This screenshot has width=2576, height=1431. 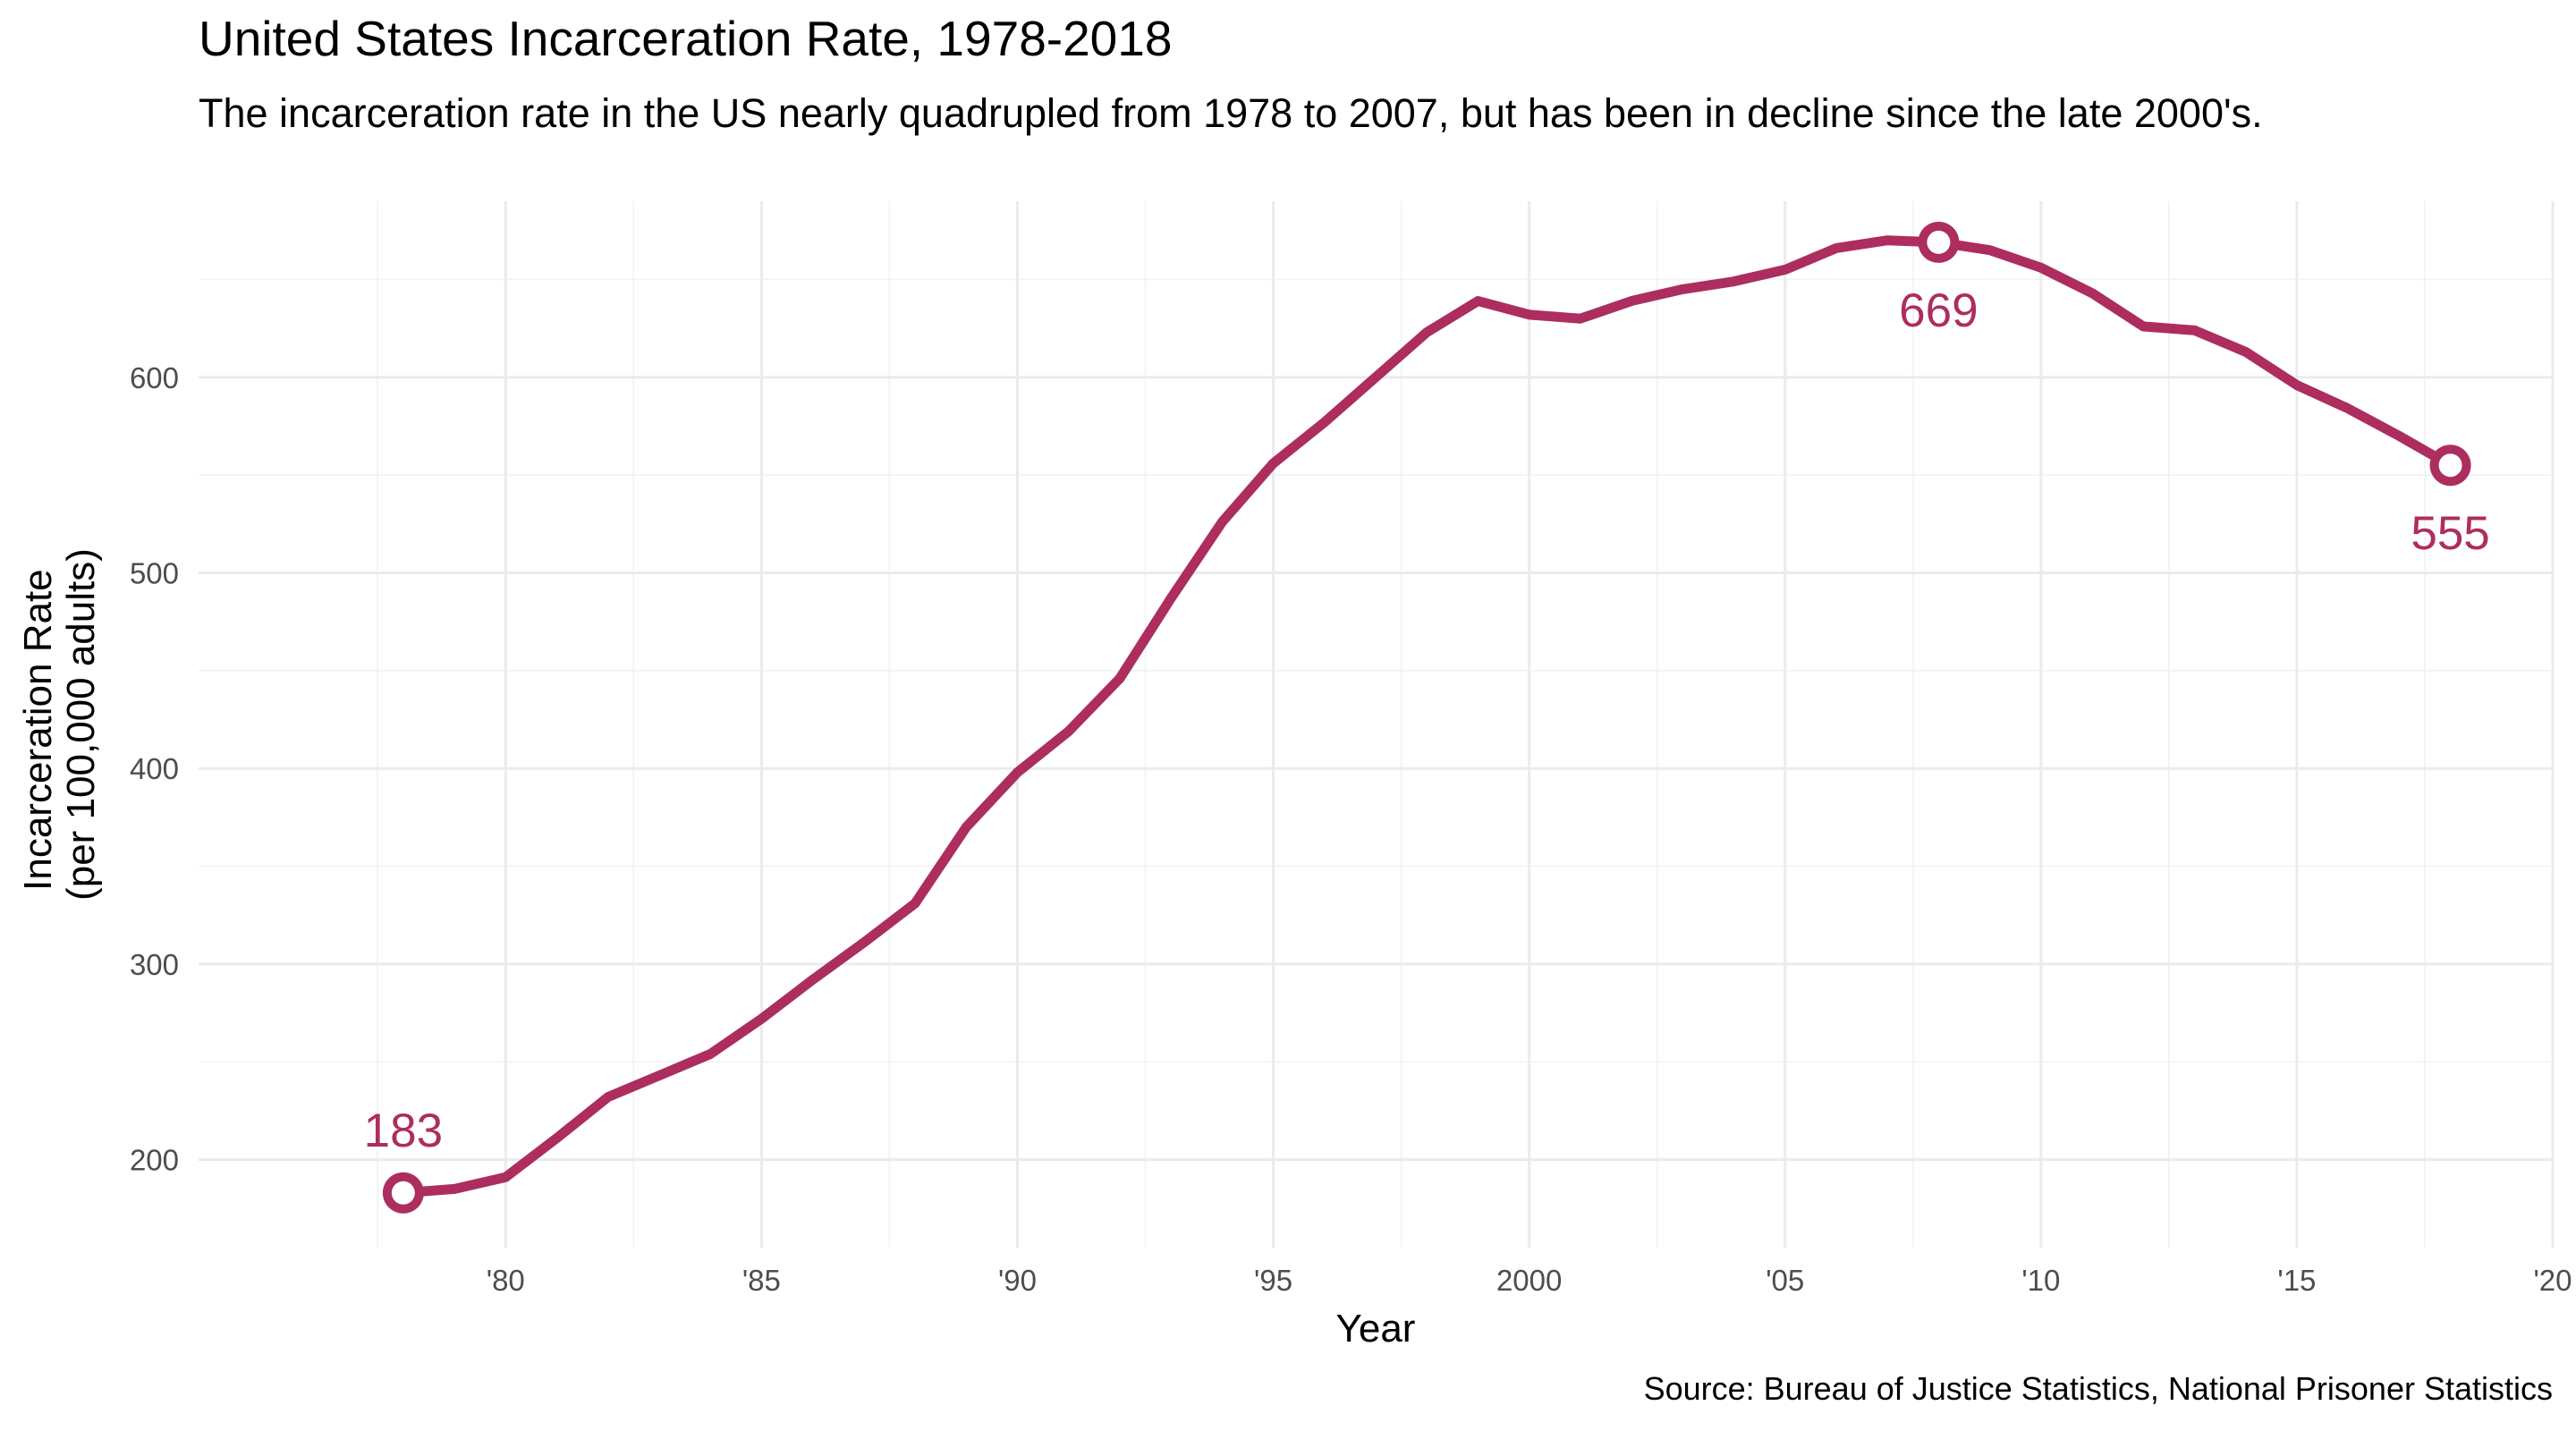 I want to click on y-tick-label: 400, so click(x=154, y=769).